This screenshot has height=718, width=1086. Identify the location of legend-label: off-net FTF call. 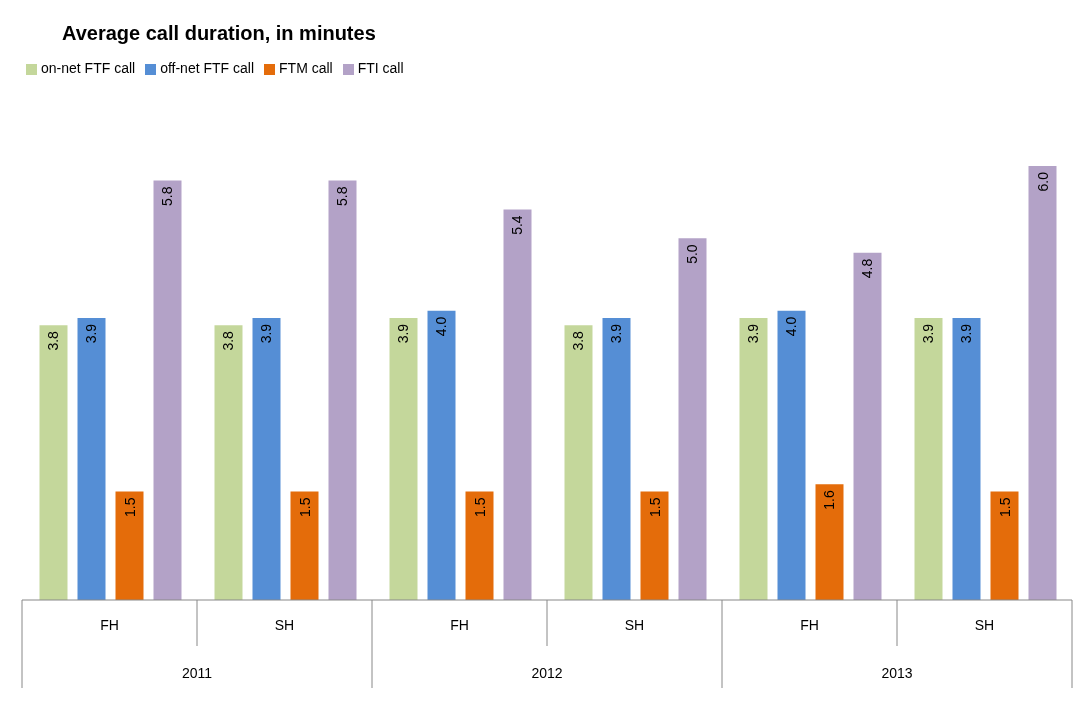
(207, 68).